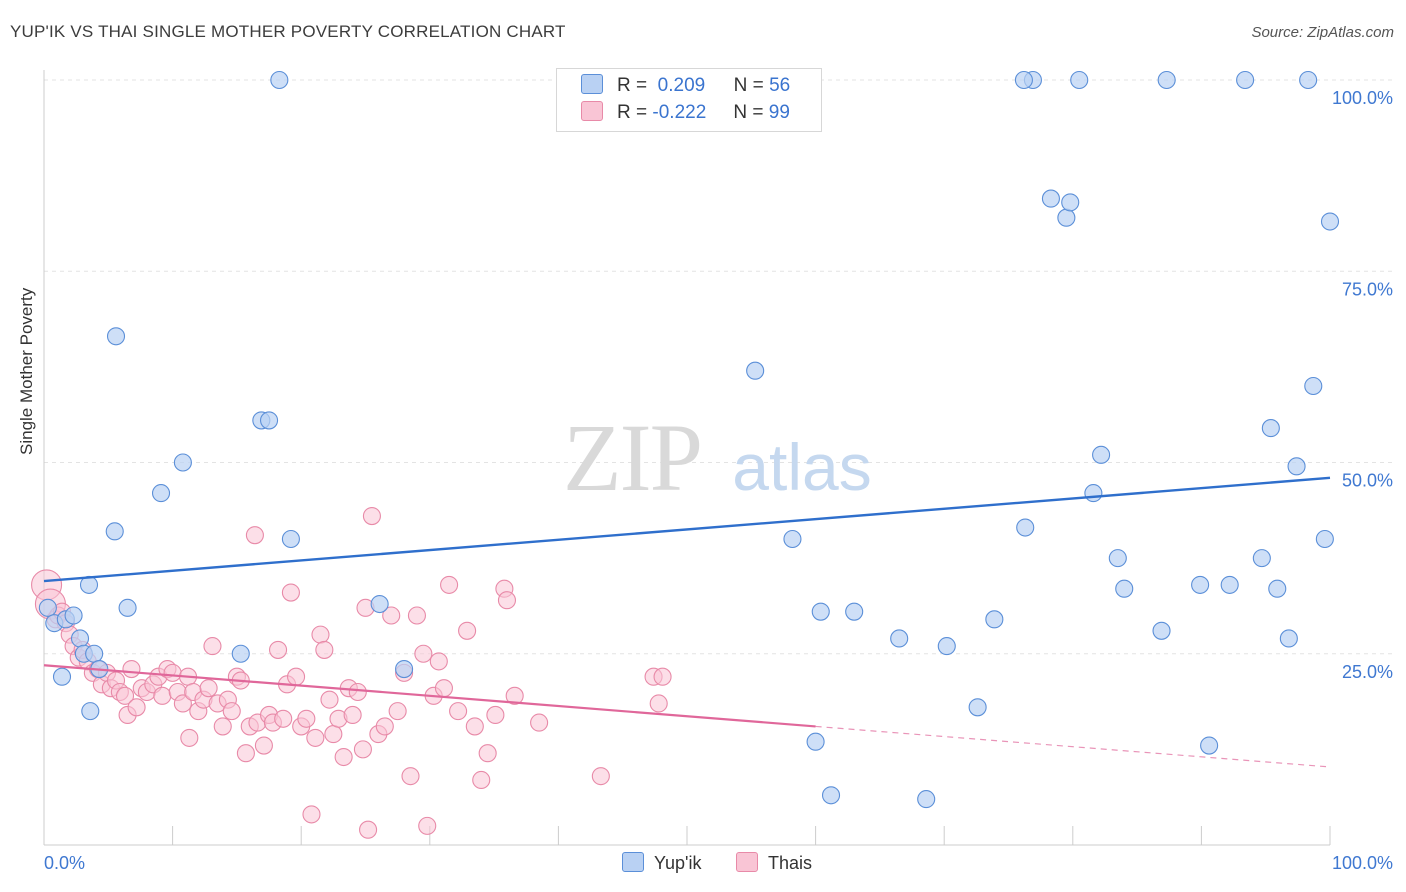 The image size is (1406, 892). Describe the element at coordinates (26, 371) in the screenshot. I see `y-axis-label: Single Mother Poverty` at that location.